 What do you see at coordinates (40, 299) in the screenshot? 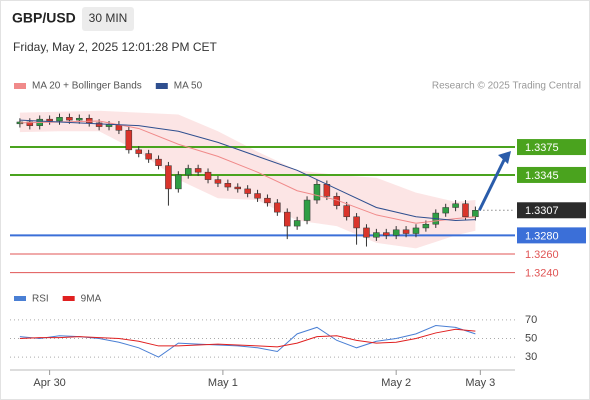
I see `legend-label: RSI` at bounding box center [40, 299].